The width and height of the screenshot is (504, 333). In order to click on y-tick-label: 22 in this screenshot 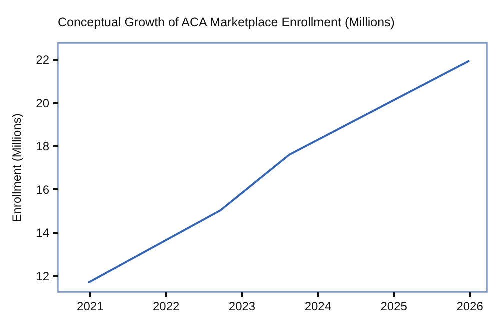, I will do `click(43, 60)`.